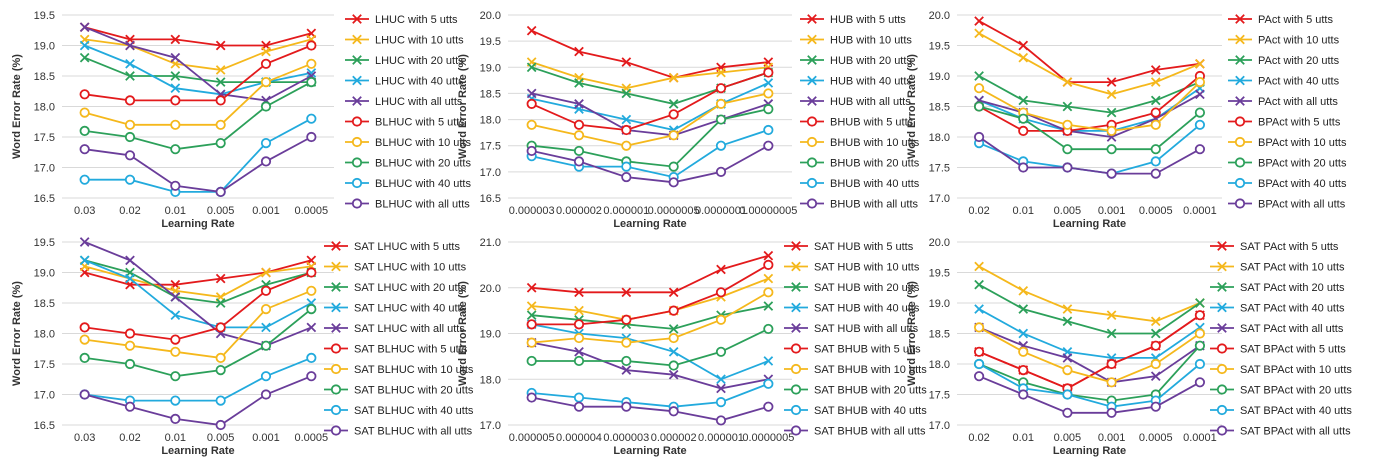 This screenshot has width=1377, height=462. Describe the element at coordinates (855, 410) in the screenshot. I see `legend-item: SAT BHUB with 40 utts` at that location.